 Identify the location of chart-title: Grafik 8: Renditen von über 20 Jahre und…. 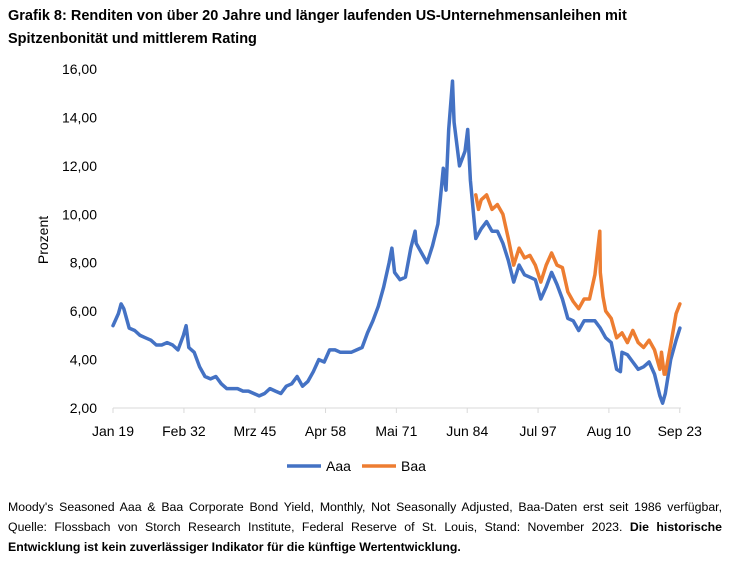
(317, 27).